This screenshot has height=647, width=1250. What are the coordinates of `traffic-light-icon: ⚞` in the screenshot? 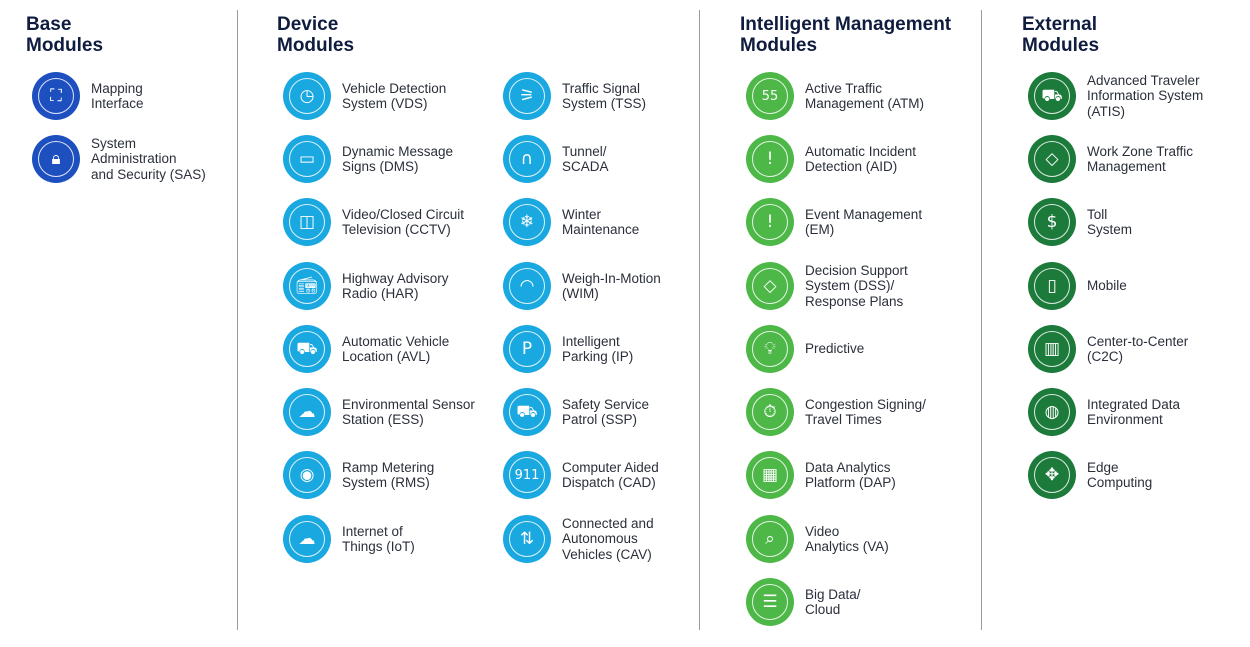 It's located at (527, 96).